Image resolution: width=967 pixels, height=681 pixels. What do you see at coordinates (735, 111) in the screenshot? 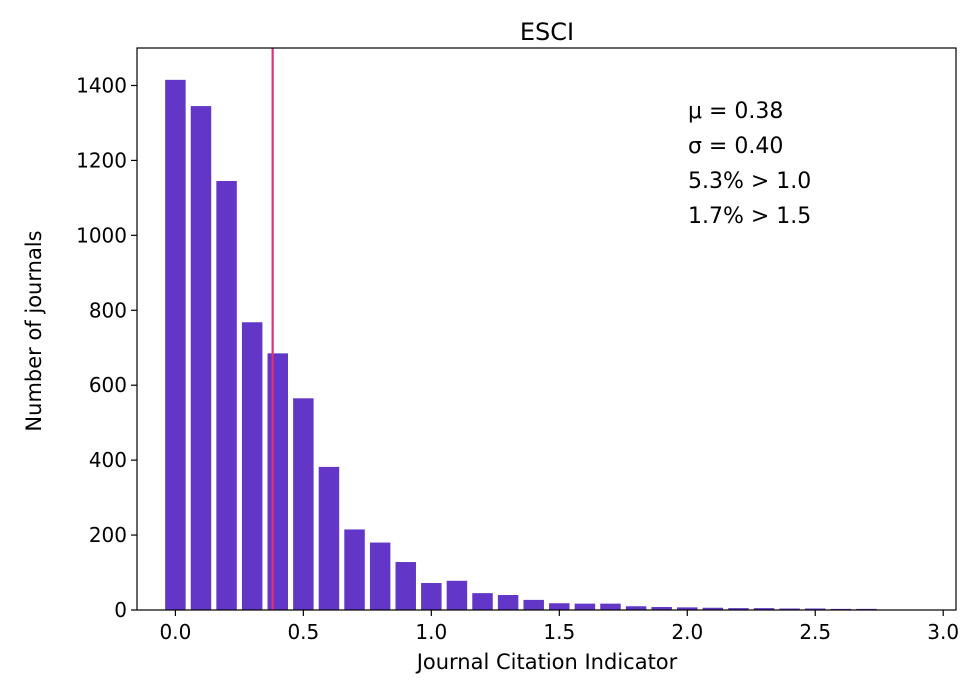
I see `stat-annotation-line: μ = 0.38` at bounding box center [735, 111].